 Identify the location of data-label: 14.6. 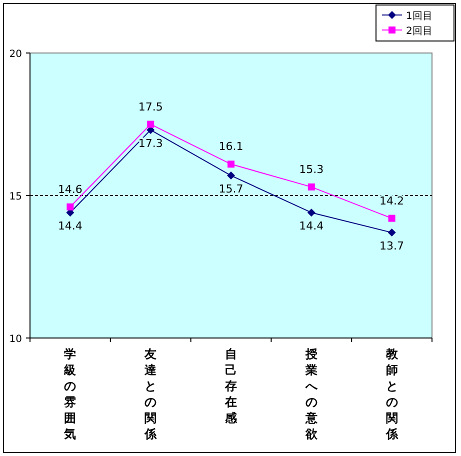
(70, 189).